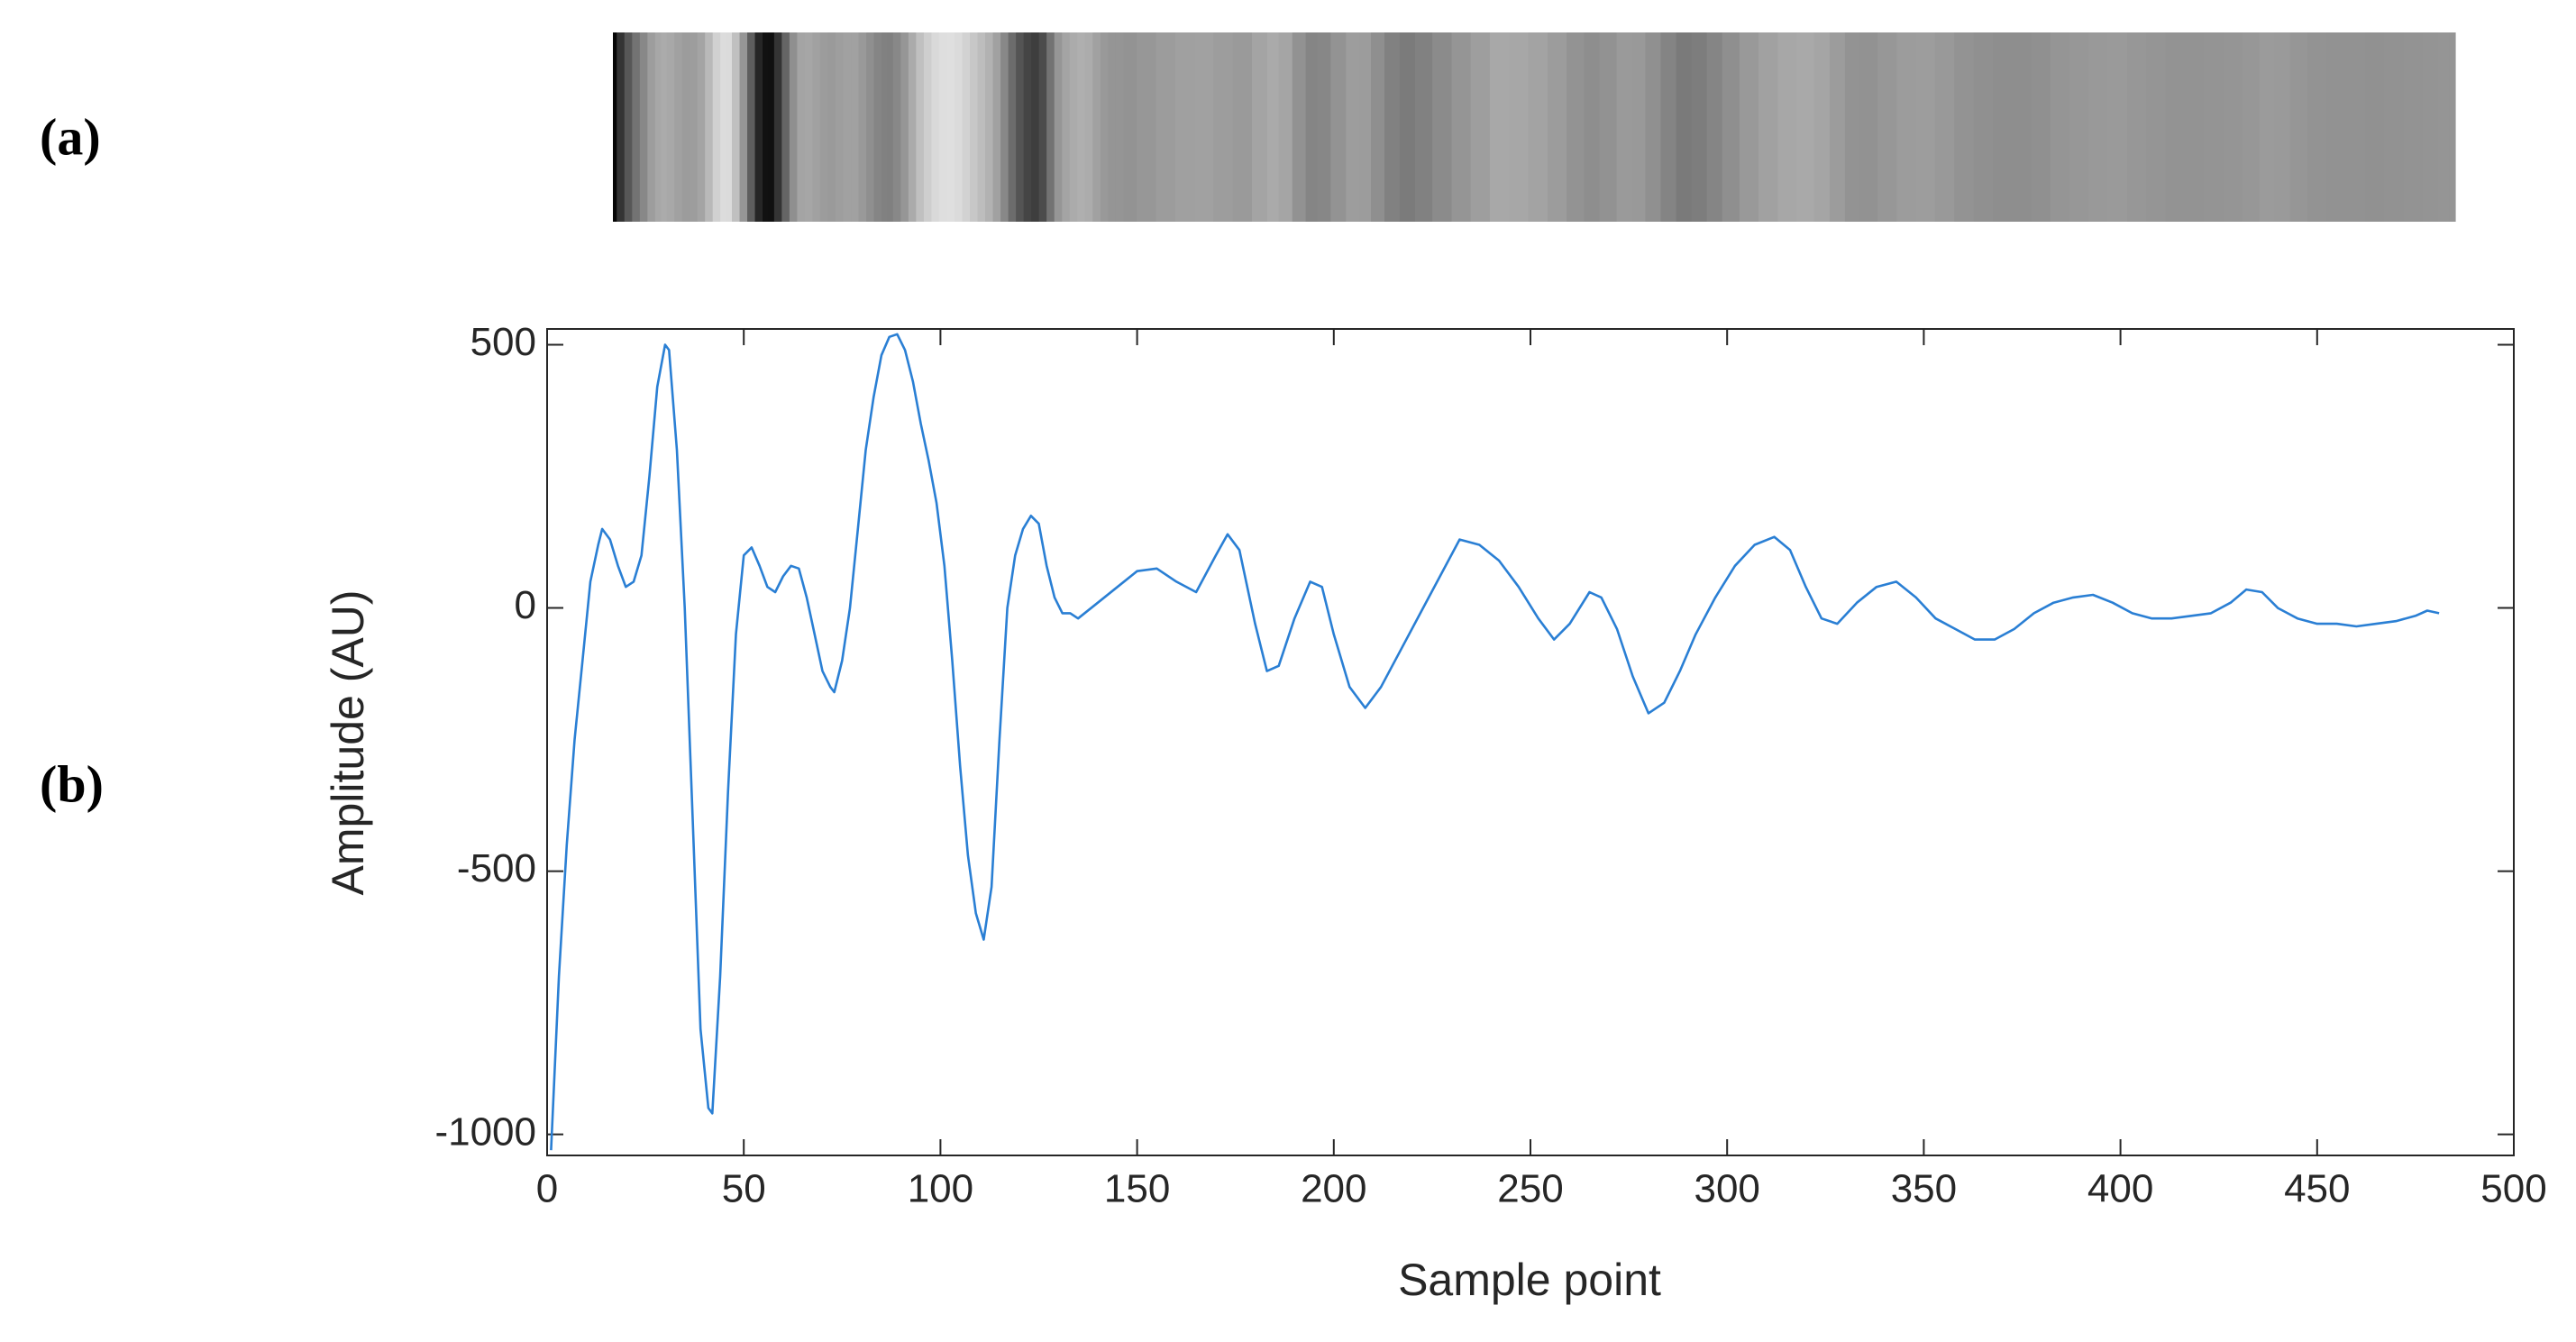 Image resolution: width=2576 pixels, height=1342 pixels. Describe the element at coordinates (348, 743) in the screenshot. I see `y-axis-label: Amplitude (AU)` at that location.